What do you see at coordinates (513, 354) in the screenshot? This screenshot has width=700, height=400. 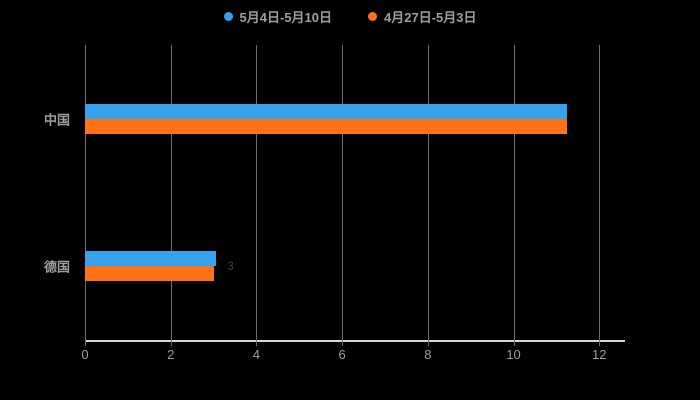 I see `x-tick-label: 10` at bounding box center [513, 354].